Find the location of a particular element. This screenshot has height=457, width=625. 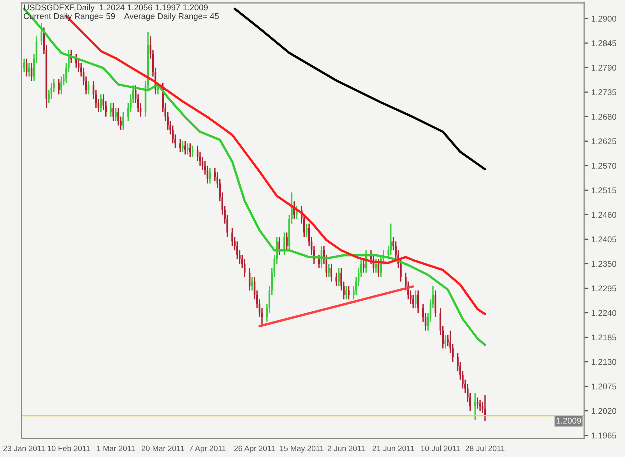

y-tick-label: 1.2185 is located at coordinates (604, 337).